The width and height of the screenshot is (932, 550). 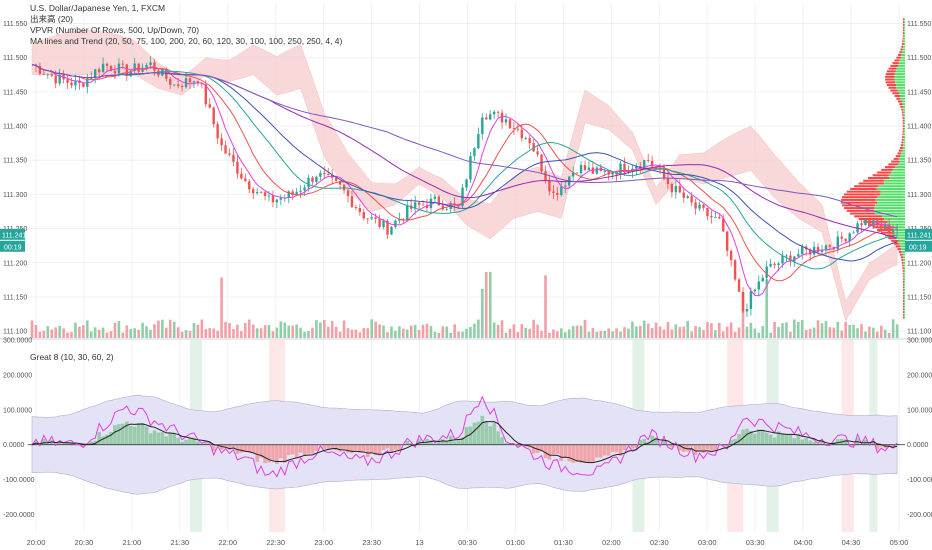 I want to click on price-tag-right, so click(x=918, y=234).